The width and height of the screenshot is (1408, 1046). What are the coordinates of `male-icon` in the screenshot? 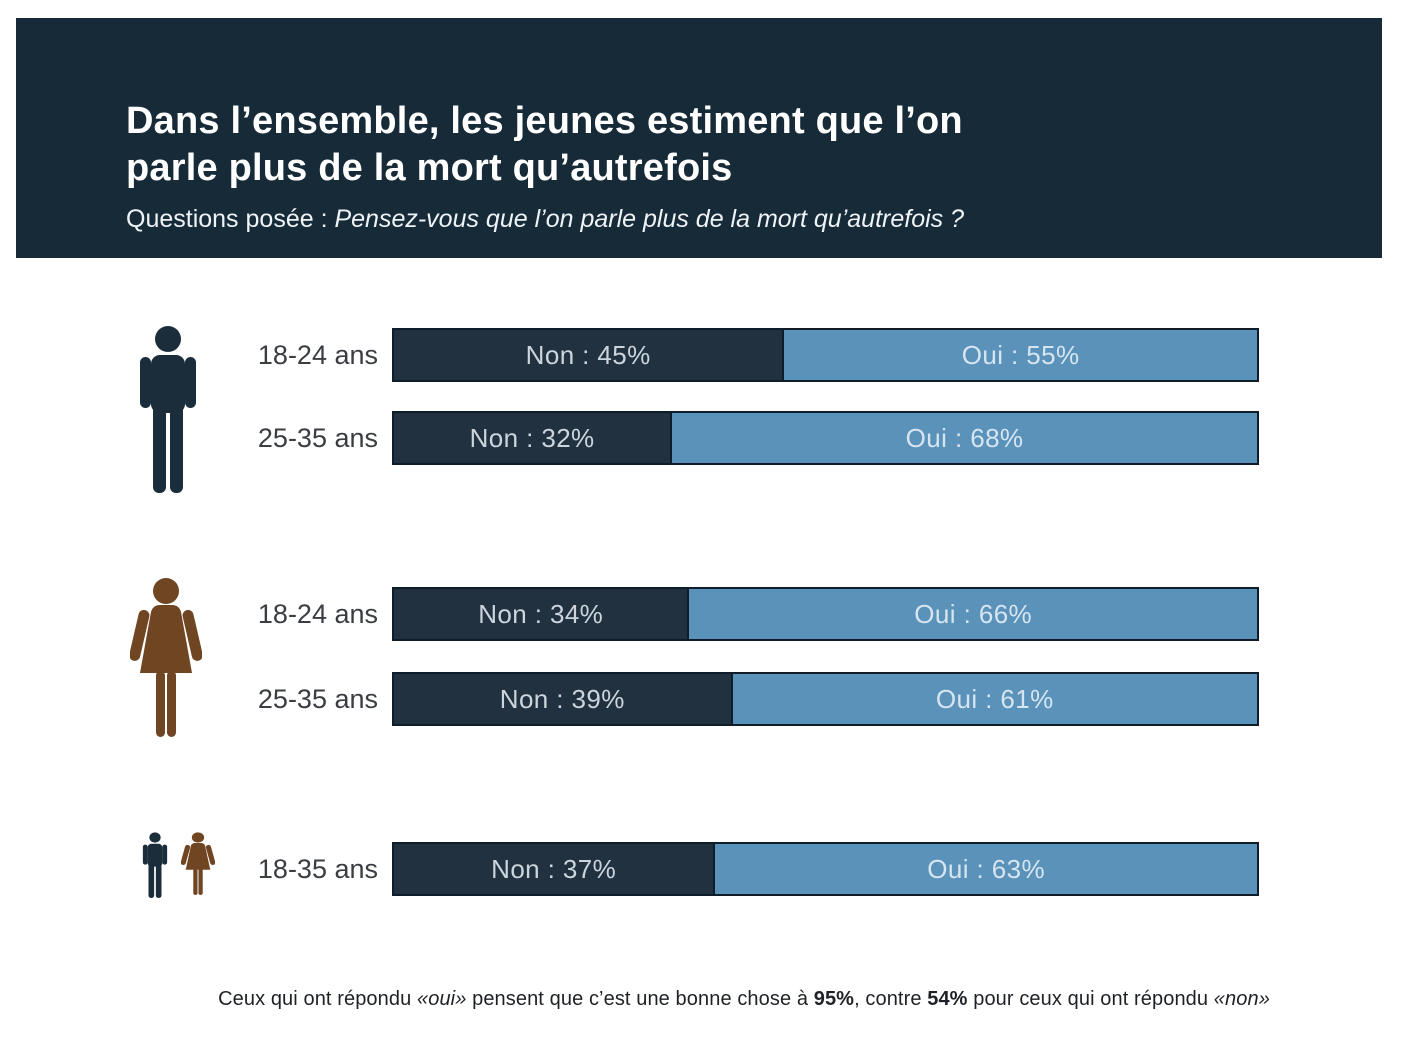 It's located at (168, 409).